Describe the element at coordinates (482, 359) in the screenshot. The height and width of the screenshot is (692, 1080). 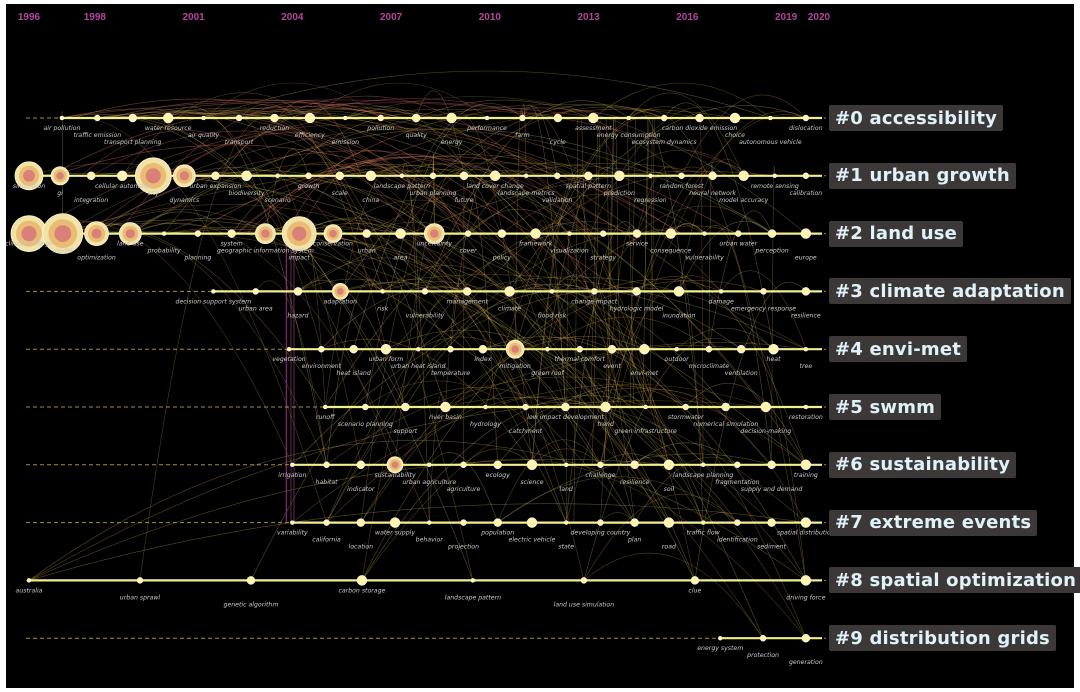
I see `keyword-label: index` at that location.